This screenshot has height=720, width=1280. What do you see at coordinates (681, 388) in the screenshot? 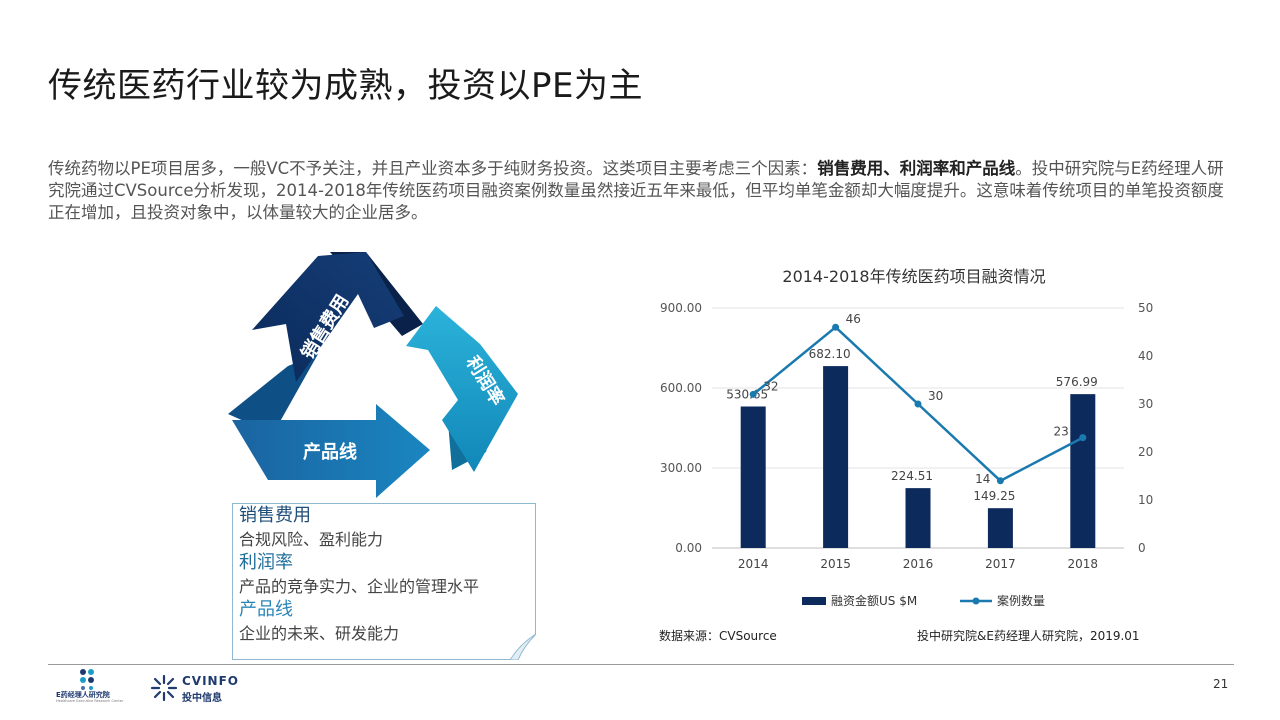
I see `left-axis-tick: 600.00` at bounding box center [681, 388].